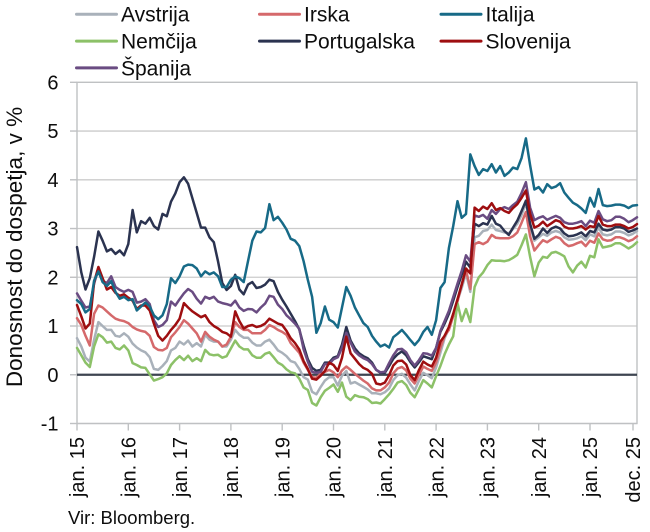 The image size is (650, 532). I want to click on svg-text: jan. 17, so click(181, 467).